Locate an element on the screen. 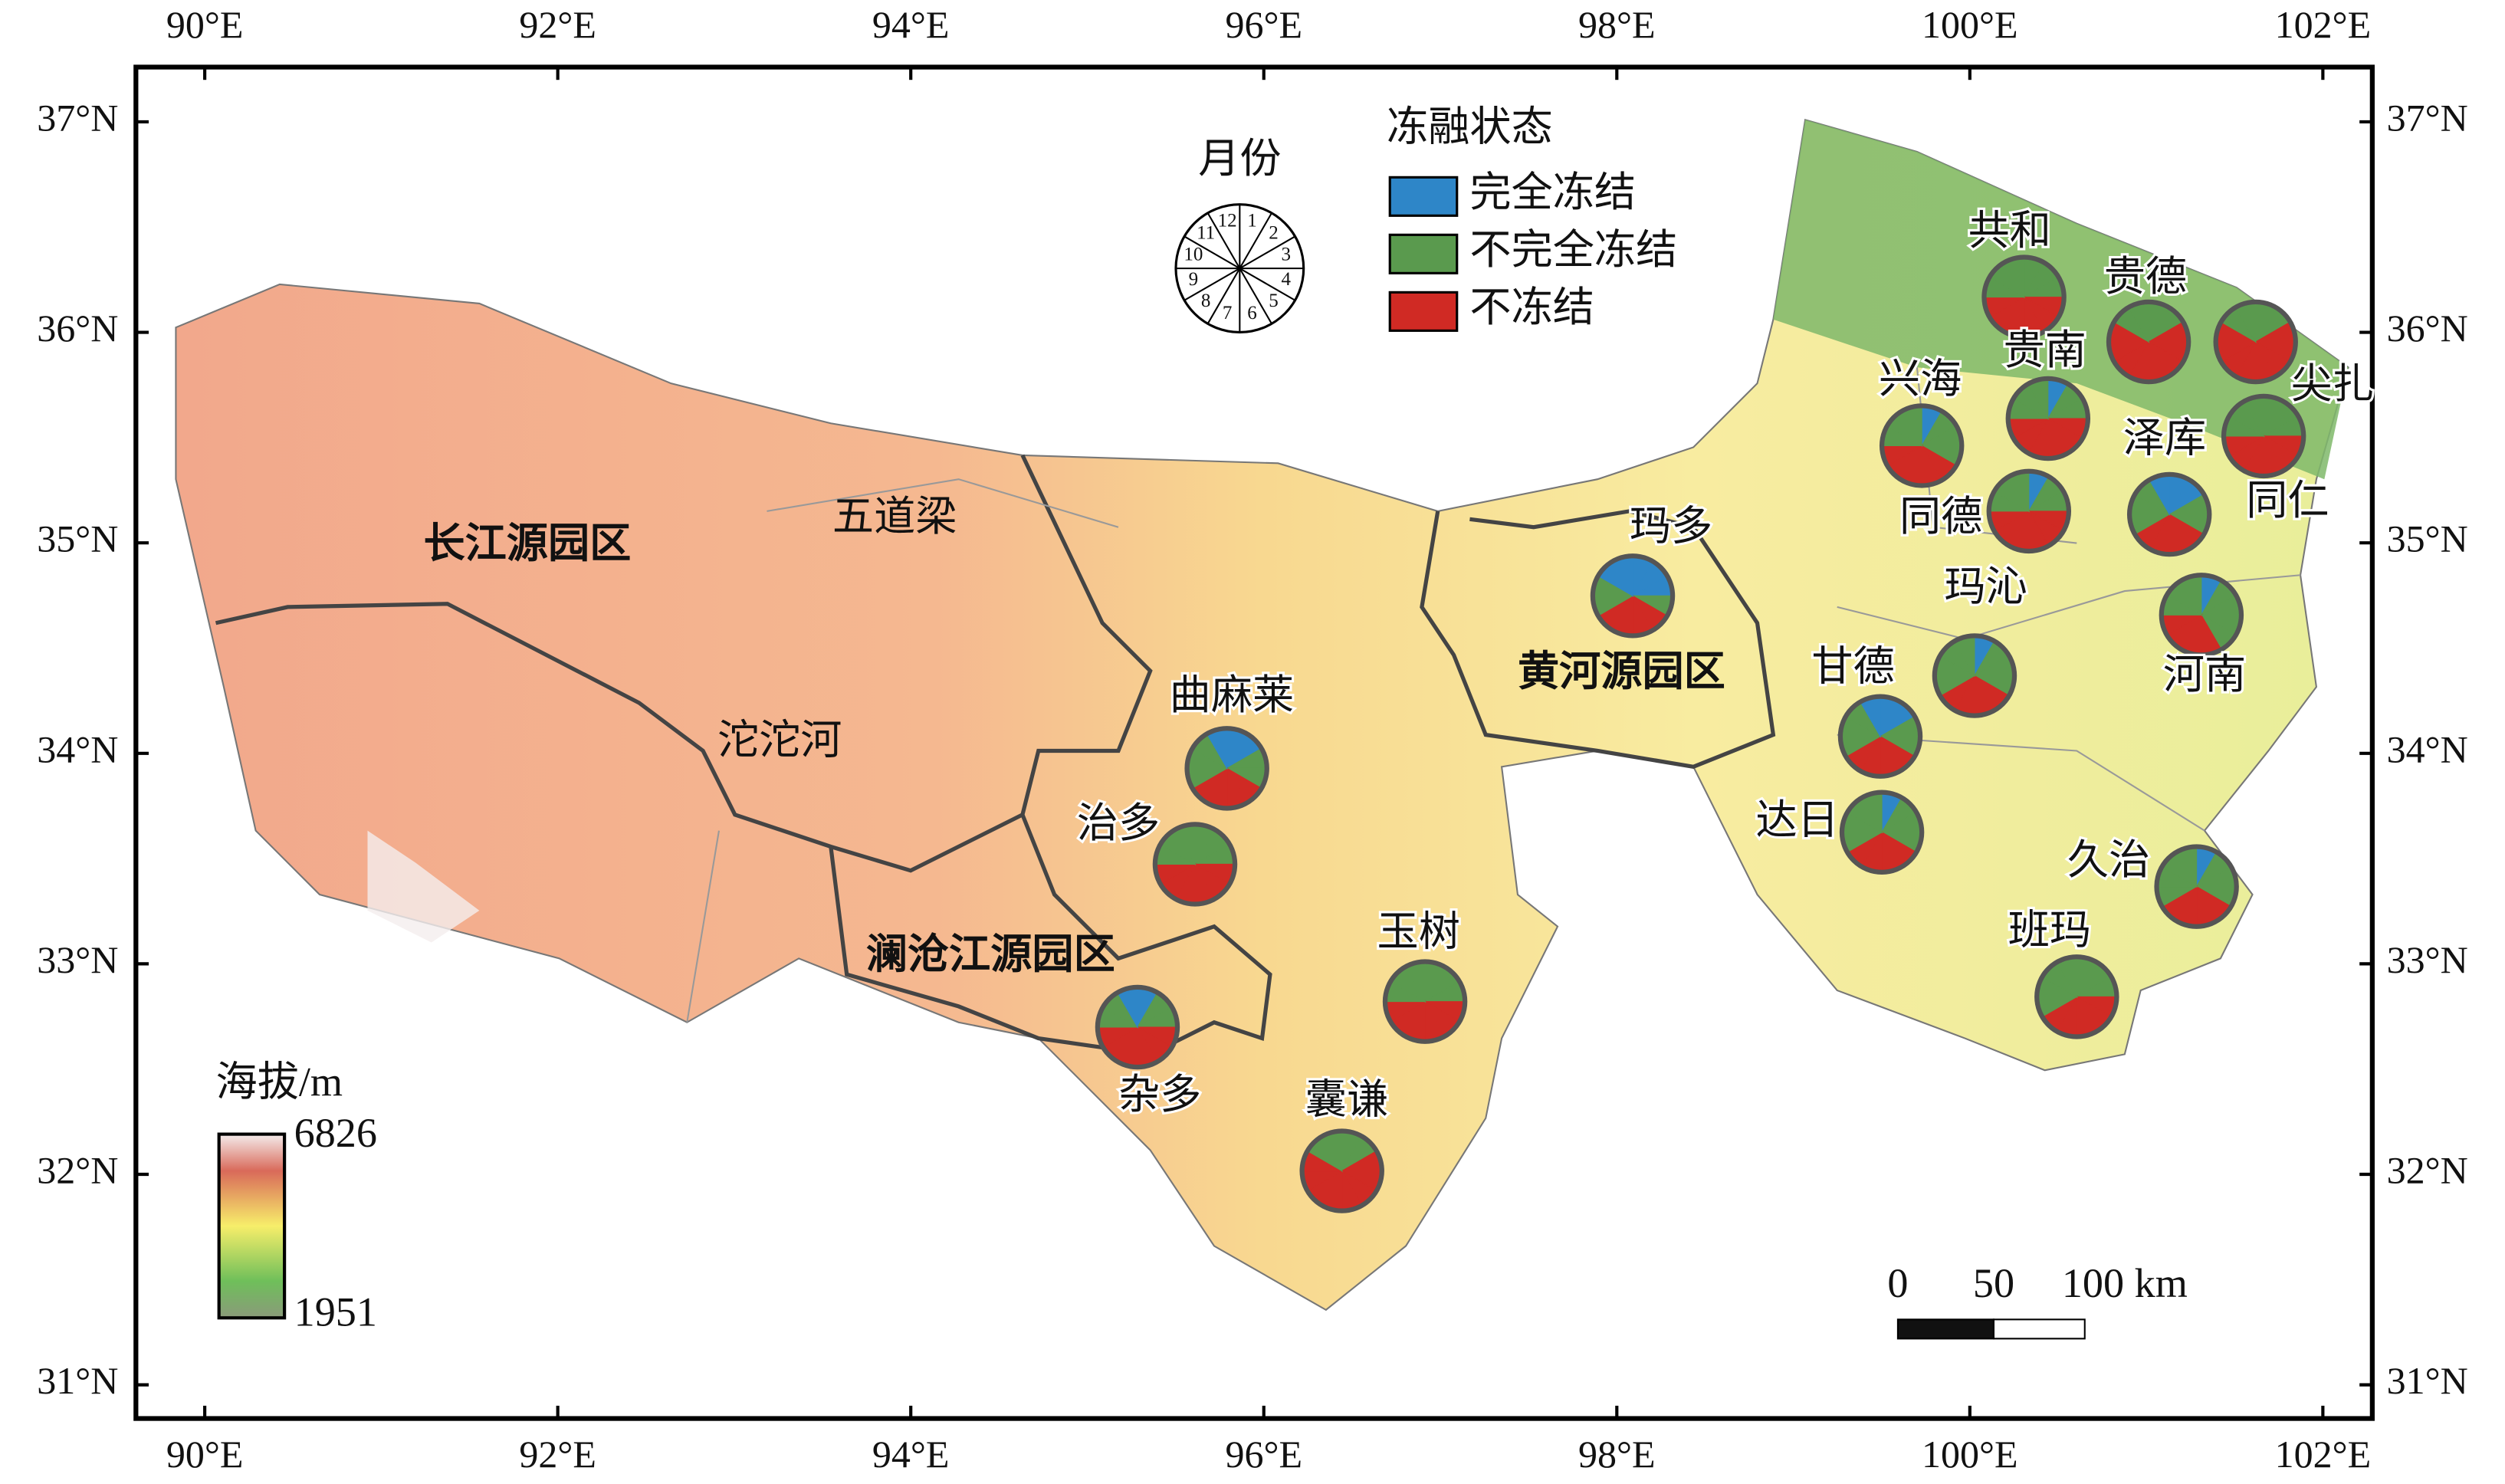 The image size is (2505, 1484). lat-label-left: 33°N is located at coordinates (78, 960).